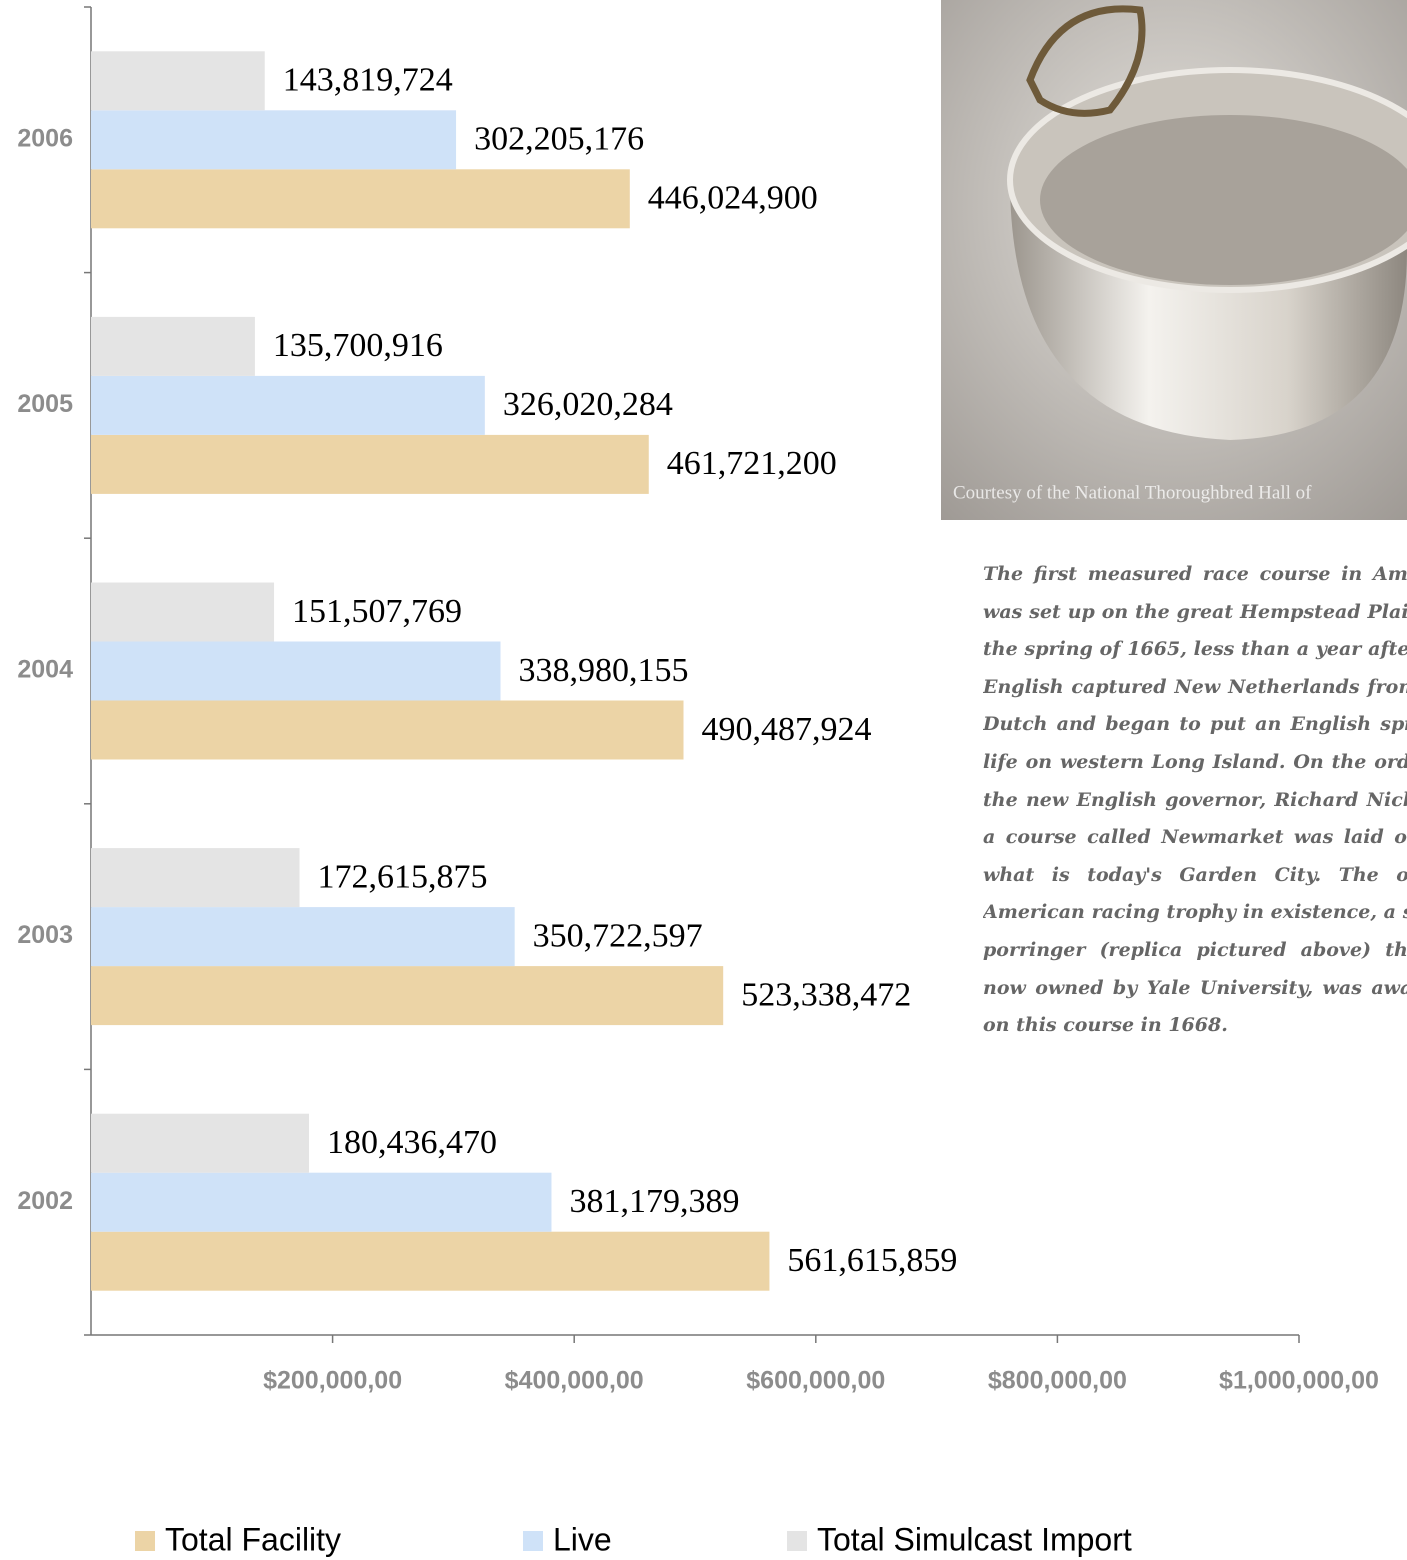 The image size is (1407, 1560). What do you see at coordinates (974, 1539) in the screenshot?
I see `legend-label: Total Simulcast Import` at bounding box center [974, 1539].